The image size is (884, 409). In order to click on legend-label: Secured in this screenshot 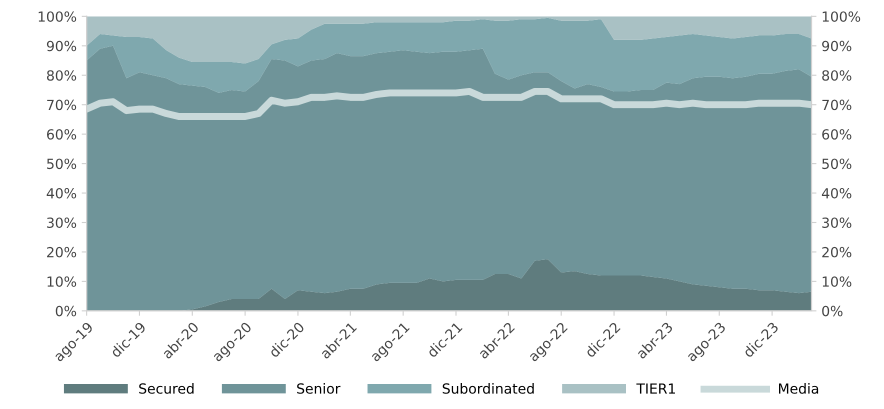, I will do `click(166, 388)`.